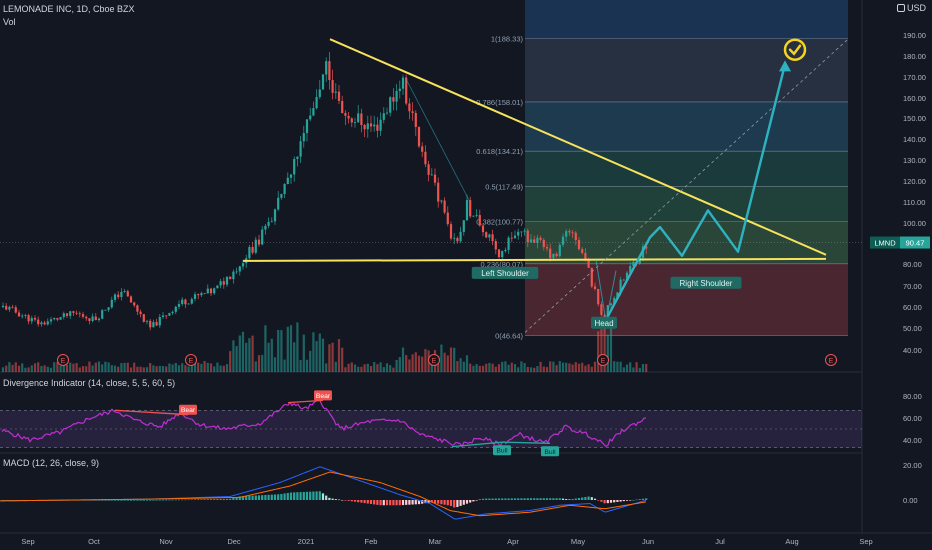 The height and width of the screenshot is (550, 932). What do you see at coordinates (9, 22) in the screenshot?
I see `volume-label: Vol` at bounding box center [9, 22].